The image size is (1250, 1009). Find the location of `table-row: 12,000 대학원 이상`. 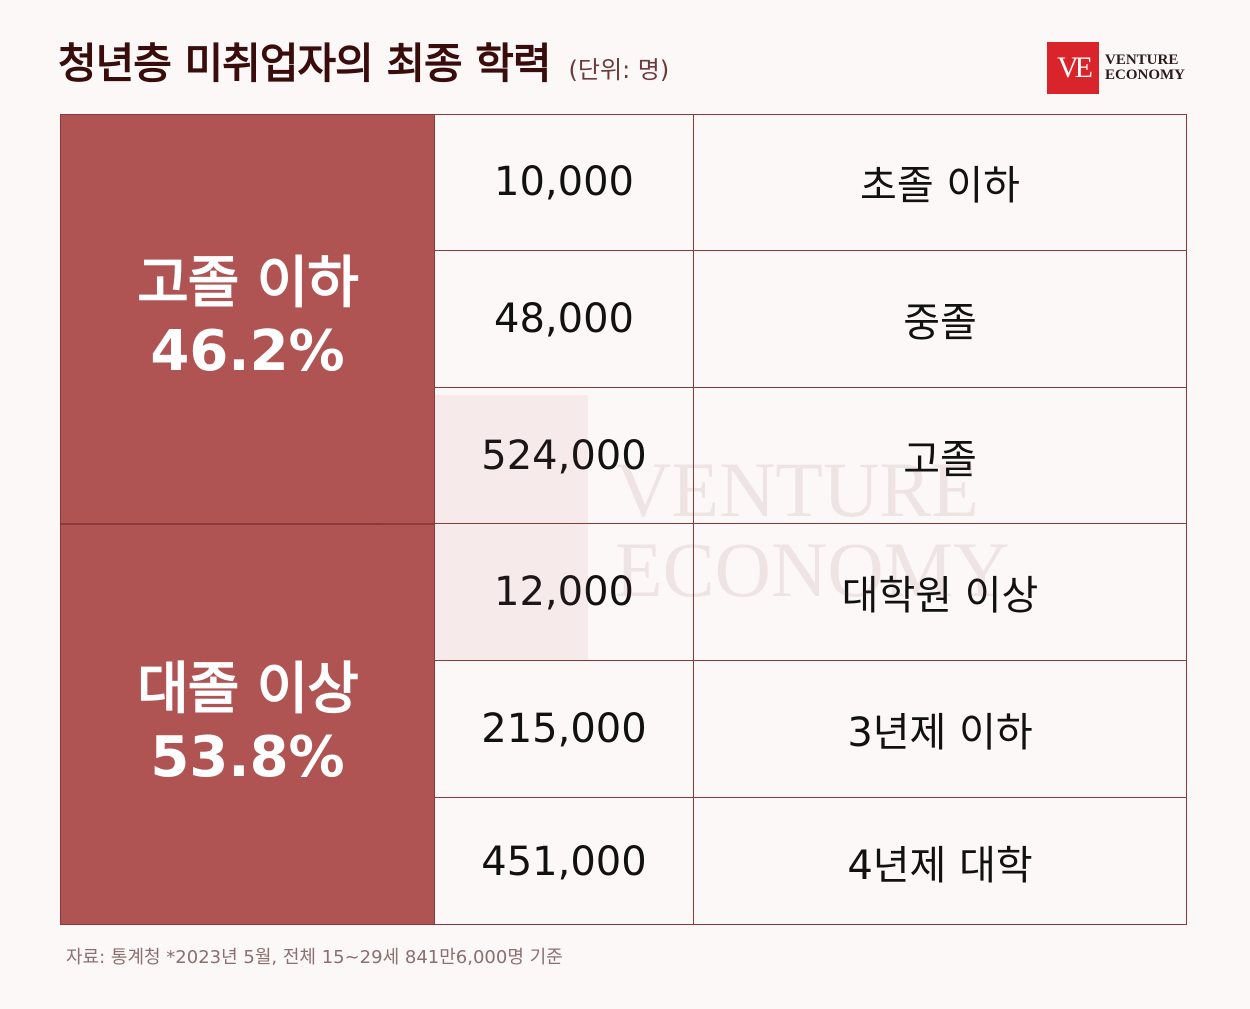

table-row: 12,000 대학원 이상 is located at coordinates (811, 592).